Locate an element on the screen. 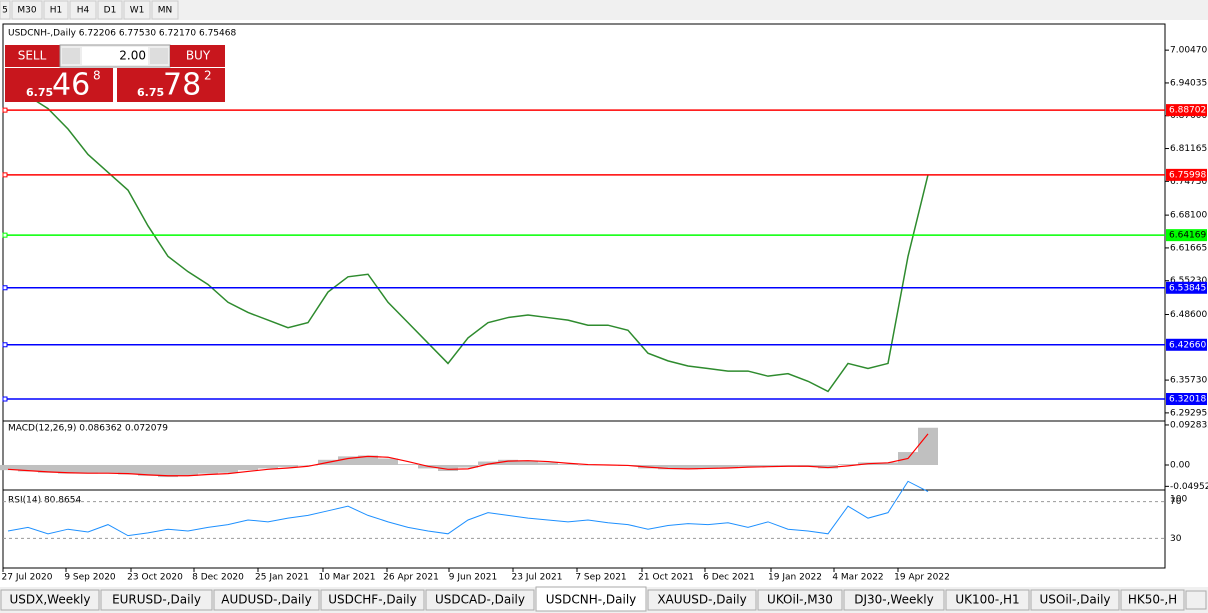  level-label: 6.42660 is located at coordinates (1187, 345).